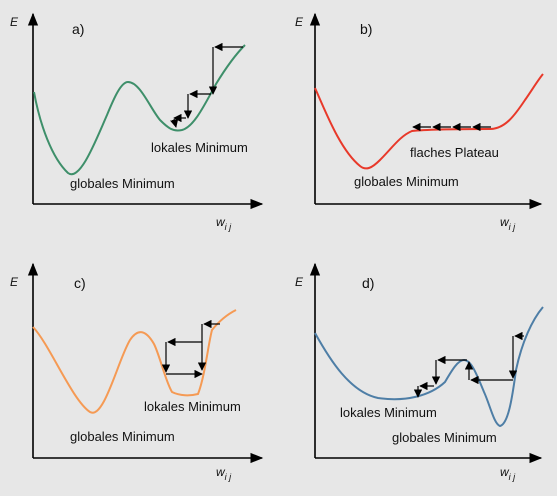 The width and height of the screenshot is (557, 496). I want to click on step-arrow, so click(174, 123).